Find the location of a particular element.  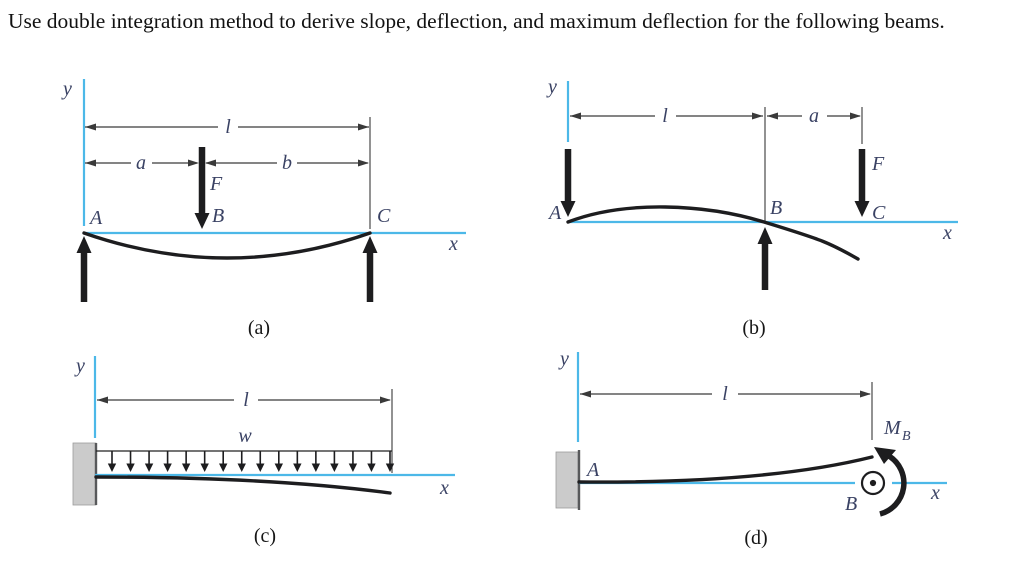

b-dim-a-arrow-right-icon is located at coordinates (855, 116).